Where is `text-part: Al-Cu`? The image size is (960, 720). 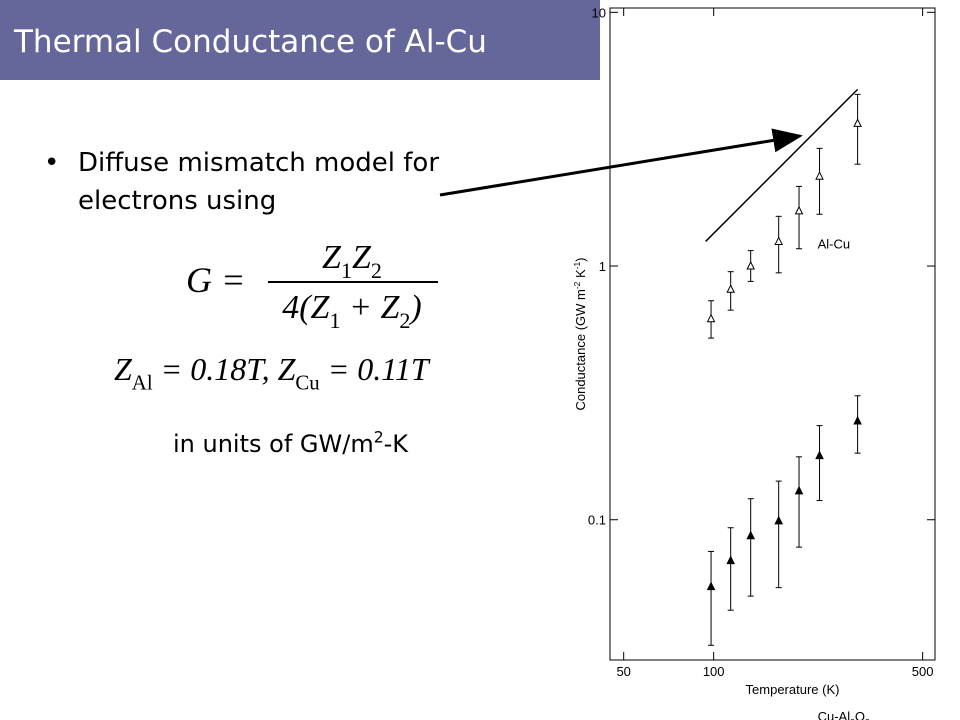 text-part: Al-Cu is located at coordinates (834, 243).